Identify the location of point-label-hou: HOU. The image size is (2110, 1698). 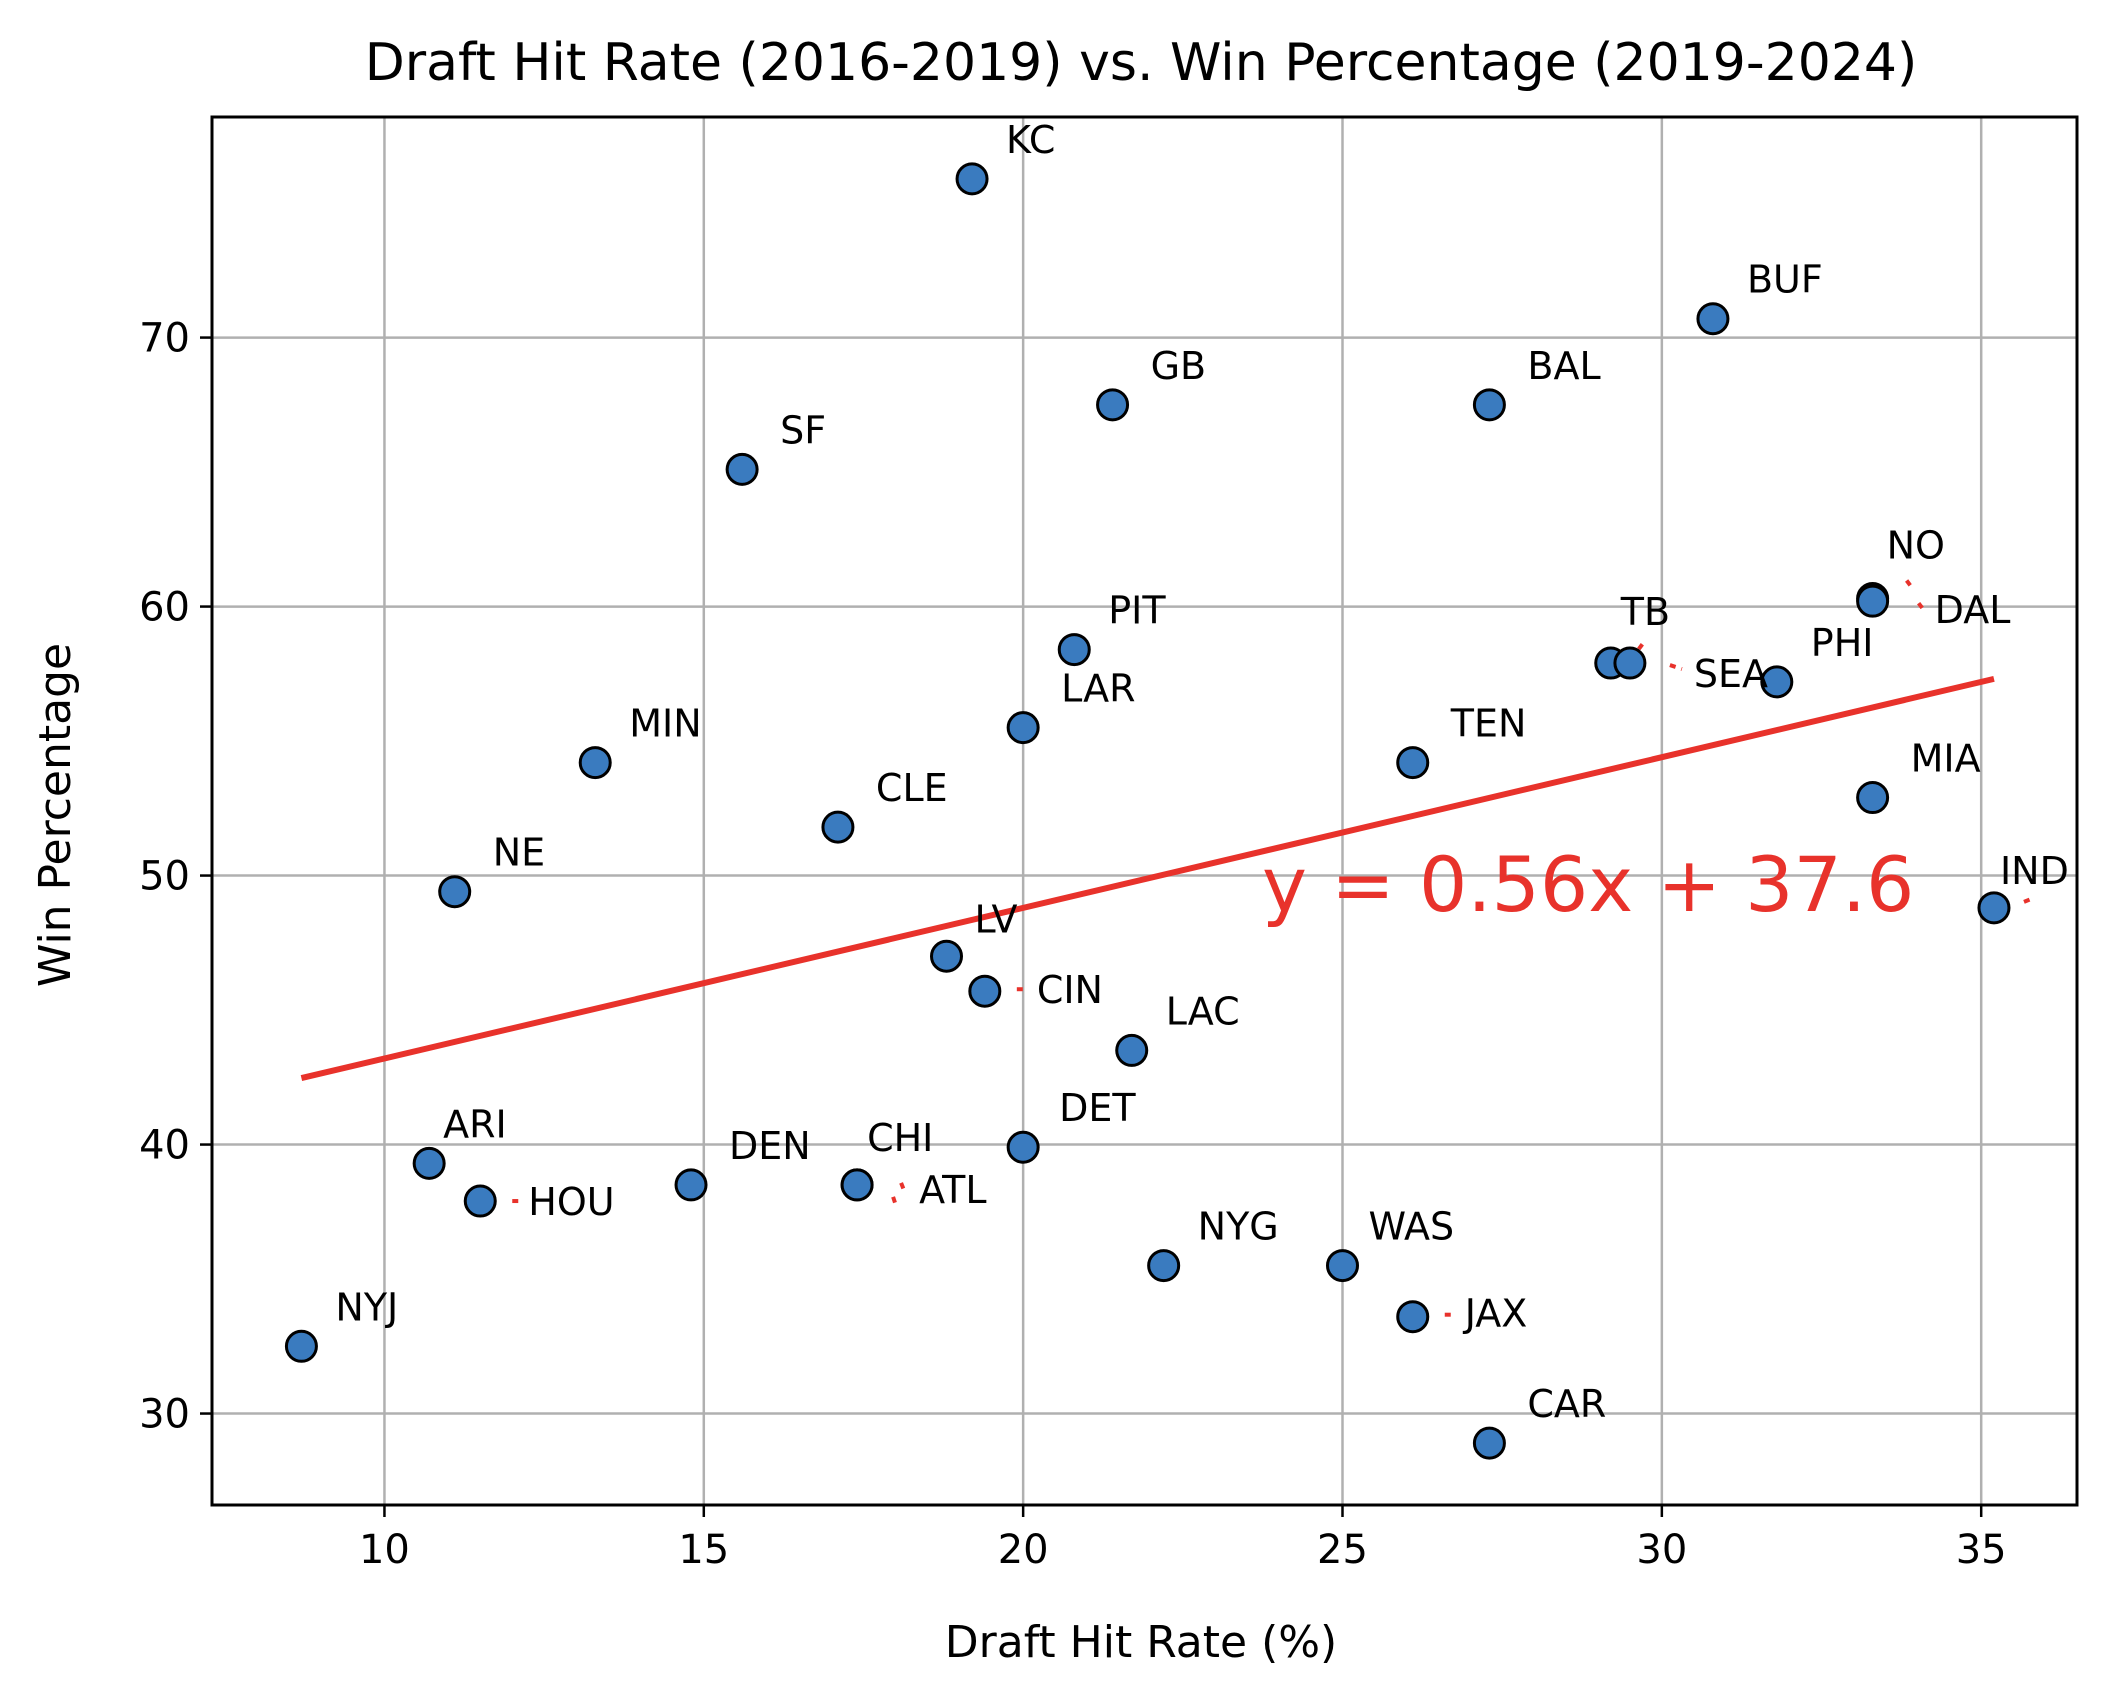
(571, 1202).